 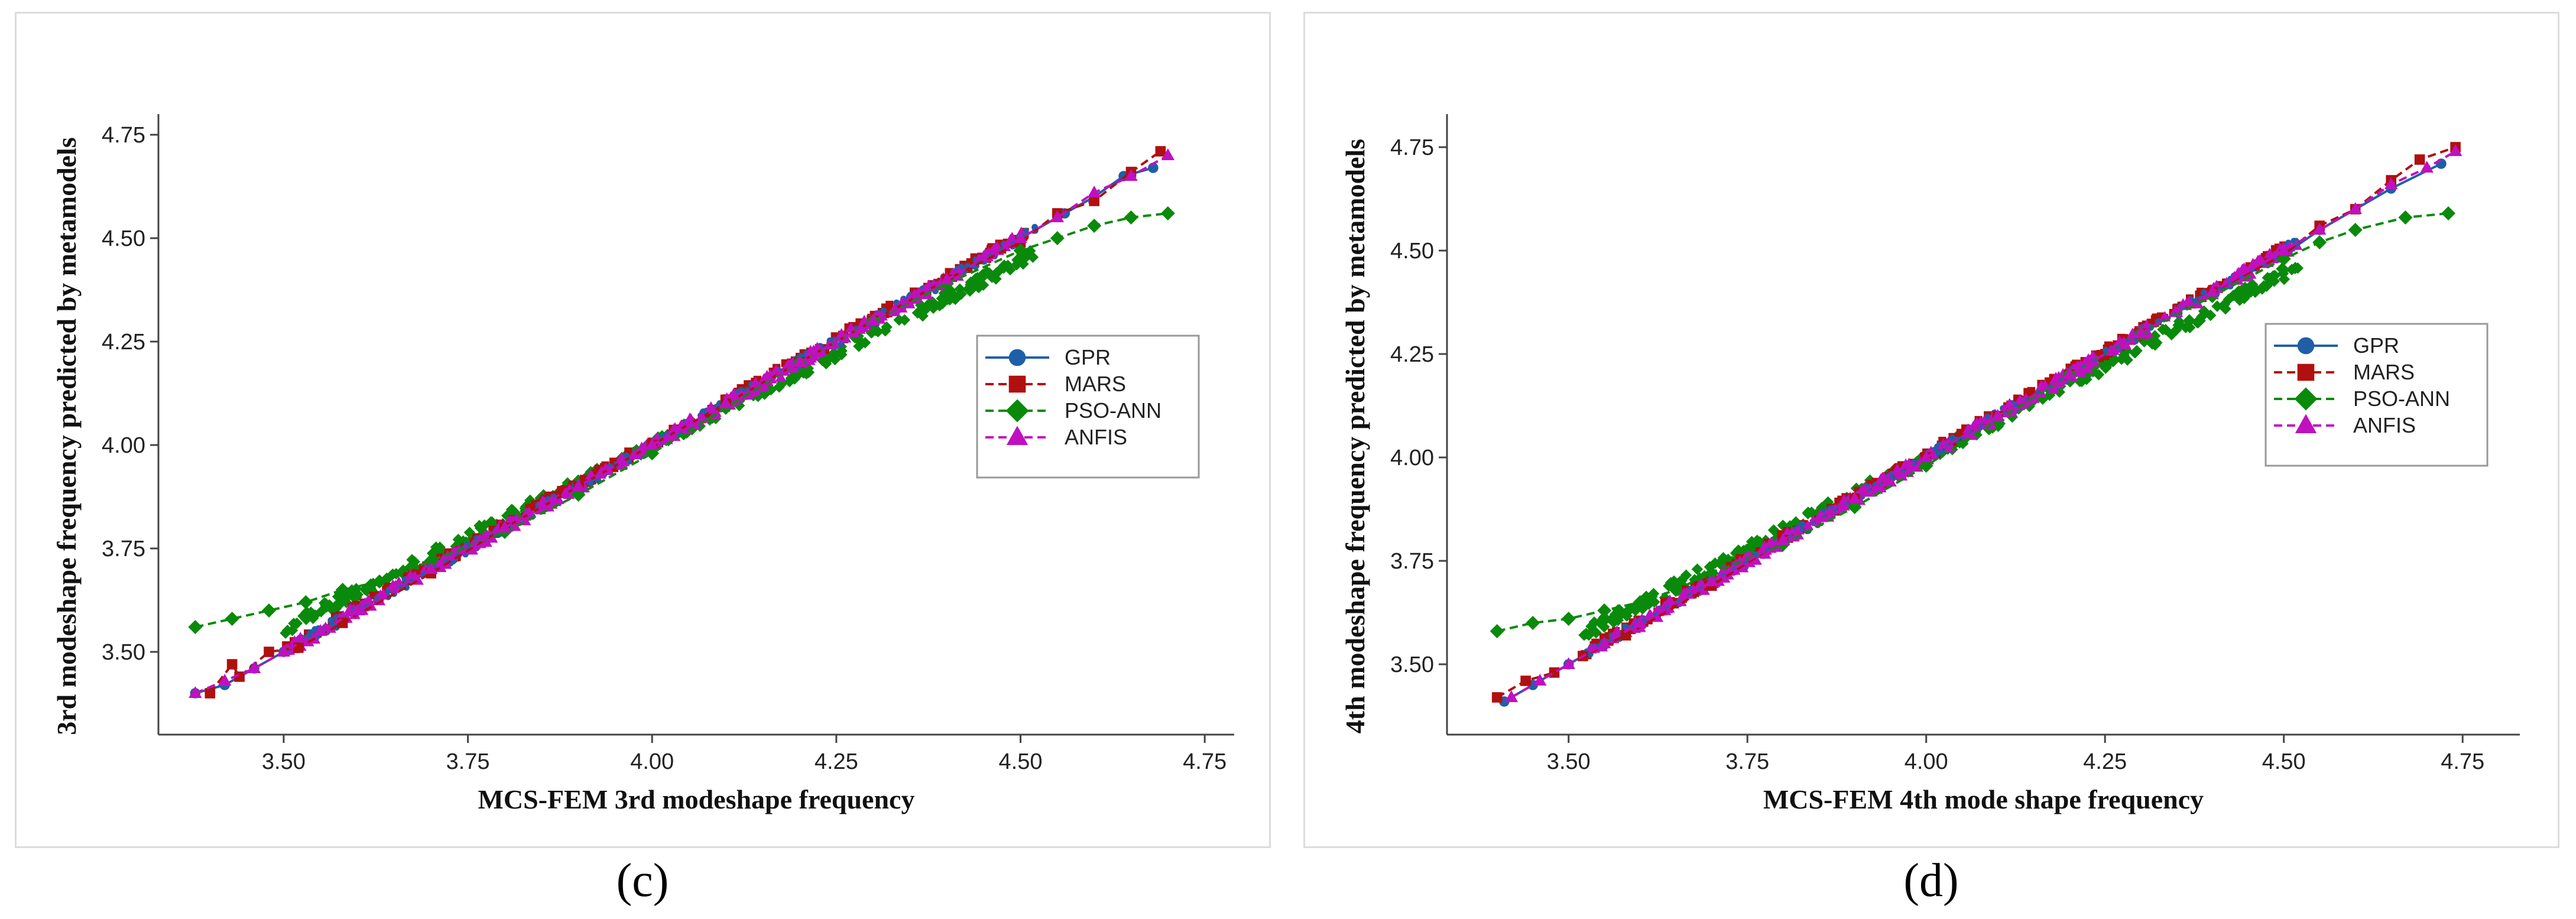 I want to click on y-tick-label-c: 3.75, so click(x=123, y=549).